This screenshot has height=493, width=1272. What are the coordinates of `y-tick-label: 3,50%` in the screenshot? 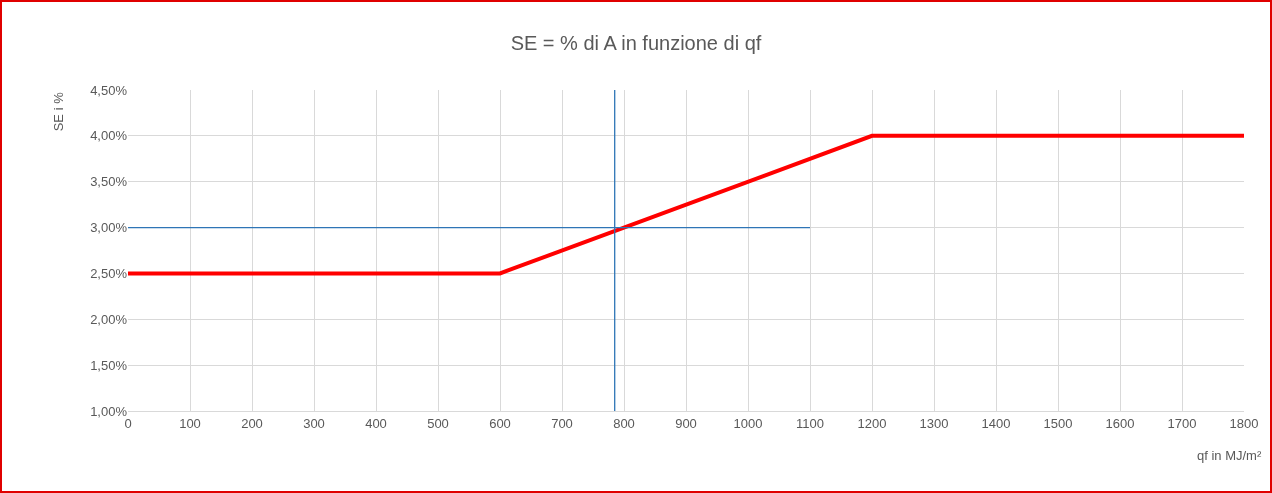 It's located at (109, 182).